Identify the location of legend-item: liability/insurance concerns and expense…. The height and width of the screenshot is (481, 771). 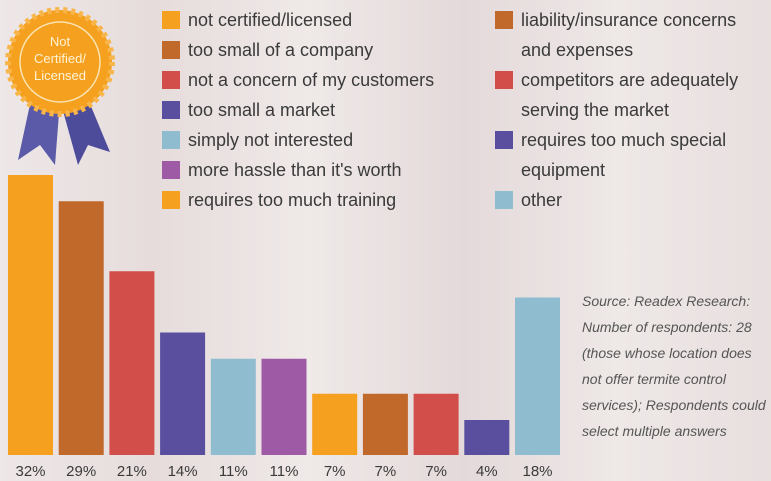
(631, 35).